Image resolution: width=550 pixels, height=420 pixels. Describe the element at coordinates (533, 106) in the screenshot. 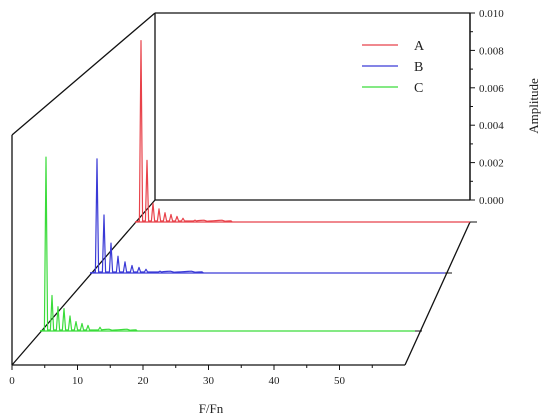

I see `amplitude-axis-label: Amplitude` at that location.